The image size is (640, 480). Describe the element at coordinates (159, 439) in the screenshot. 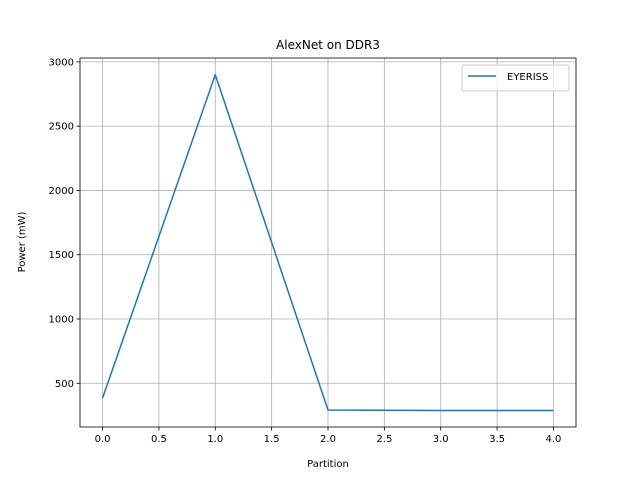

I see `x-tick-label: 0.5` at that location.